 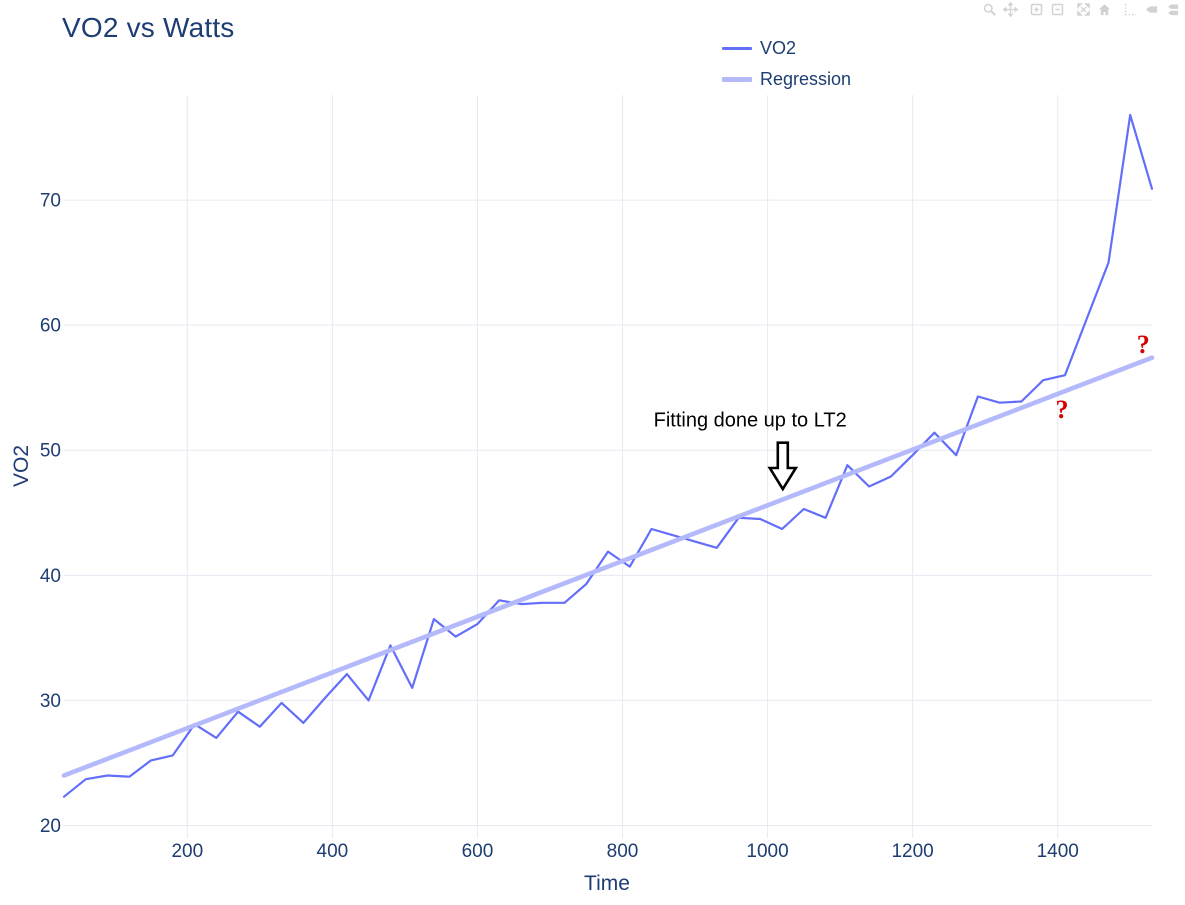 I want to click on y-tick-label: 50, so click(x=50, y=451).